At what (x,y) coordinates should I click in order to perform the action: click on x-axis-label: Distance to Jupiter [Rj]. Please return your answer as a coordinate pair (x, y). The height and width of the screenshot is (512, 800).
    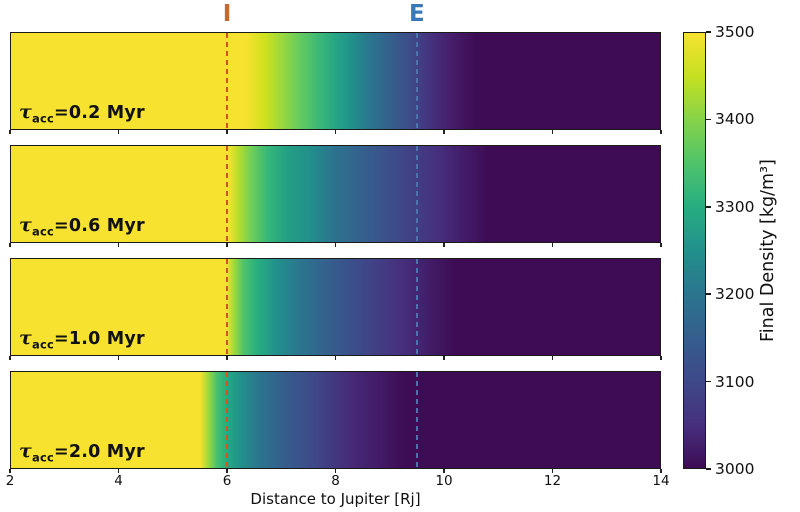
    Looking at the image, I should click on (335, 499).